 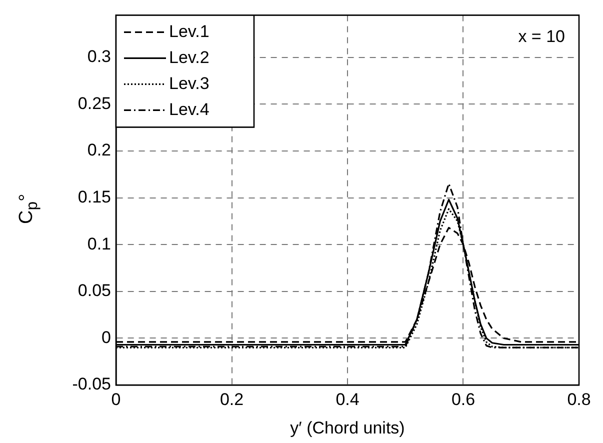 What do you see at coordinates (99, 244) in the screenshot?
I see `y-tick-label: 0.1` at bounding box center [99, 244].